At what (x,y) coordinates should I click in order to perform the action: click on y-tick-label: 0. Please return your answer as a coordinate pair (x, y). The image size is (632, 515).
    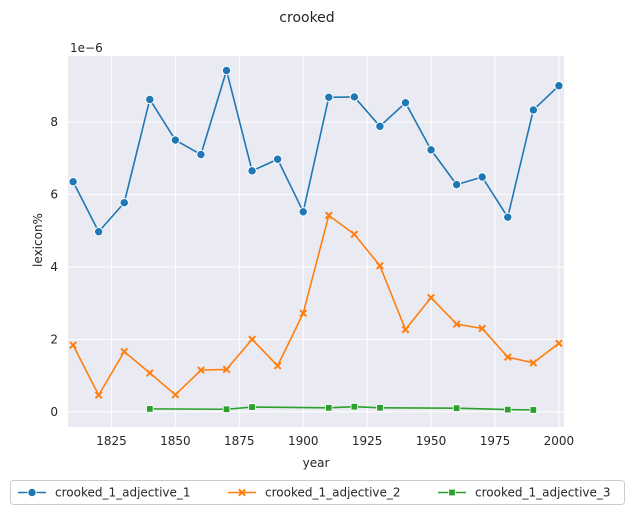
    Looking at the image, I should click on (54, 412).